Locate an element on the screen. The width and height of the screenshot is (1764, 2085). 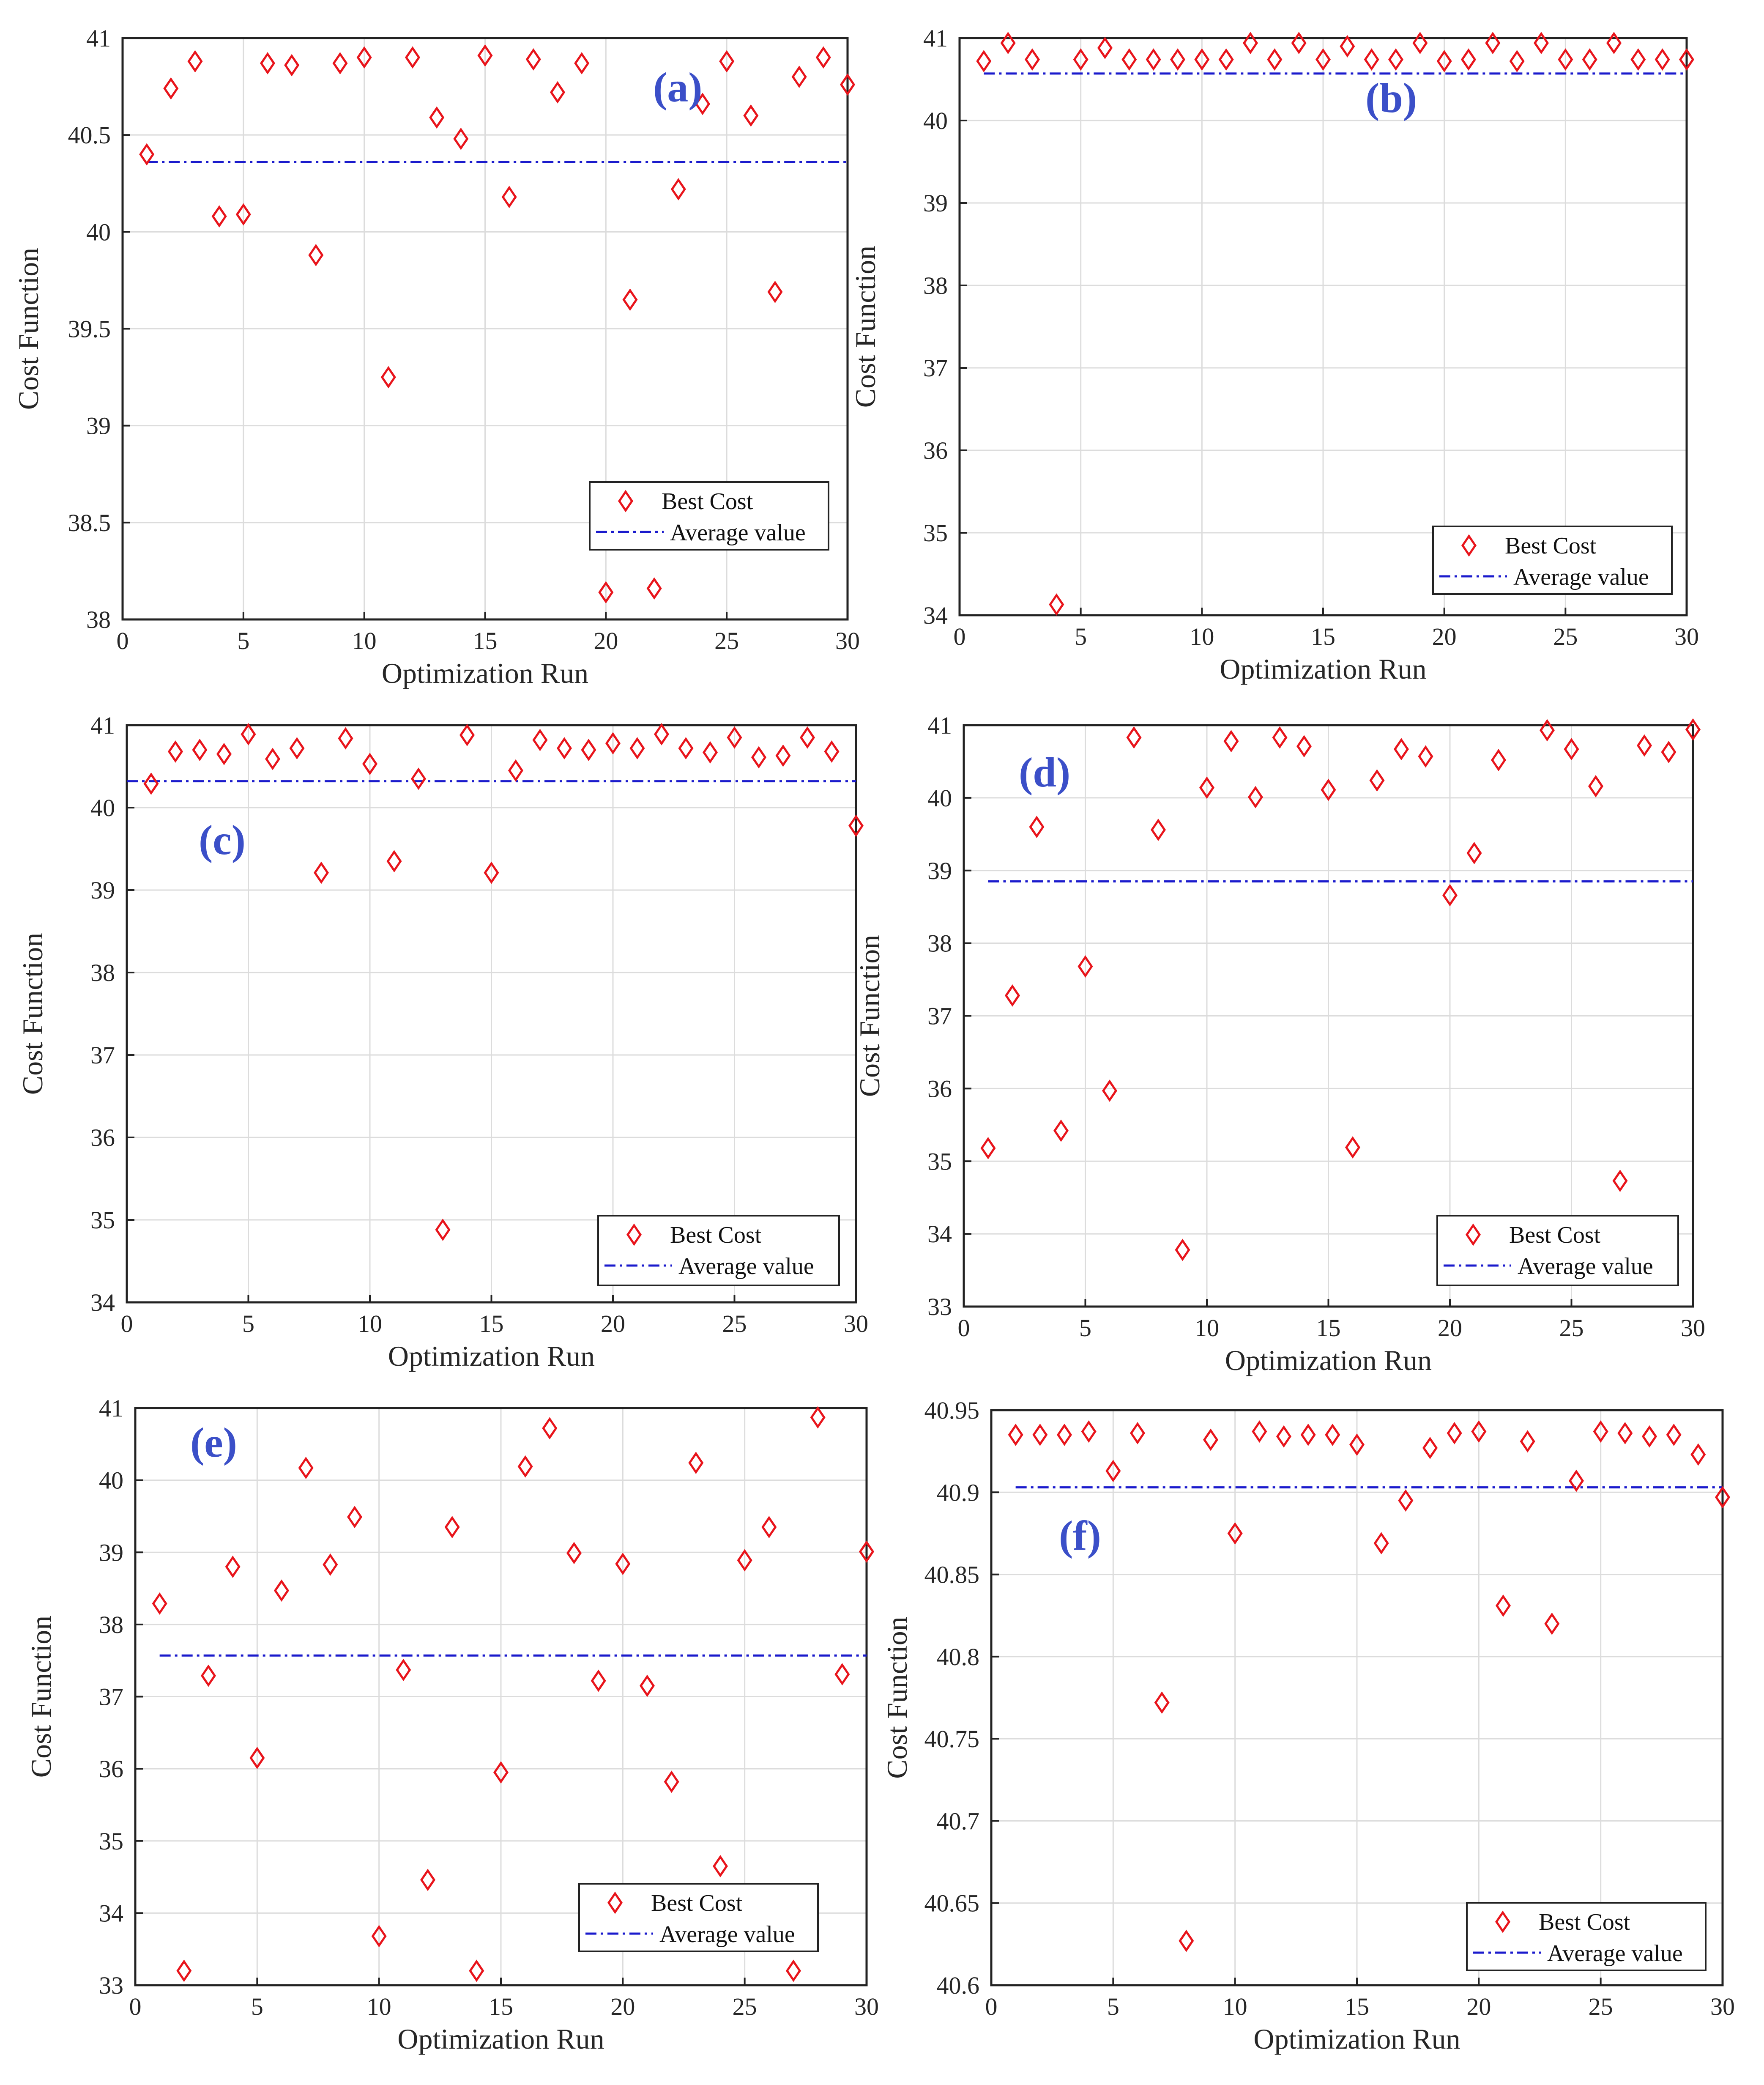
y-tick-label: 38 is located at coordinates (111, 1625).